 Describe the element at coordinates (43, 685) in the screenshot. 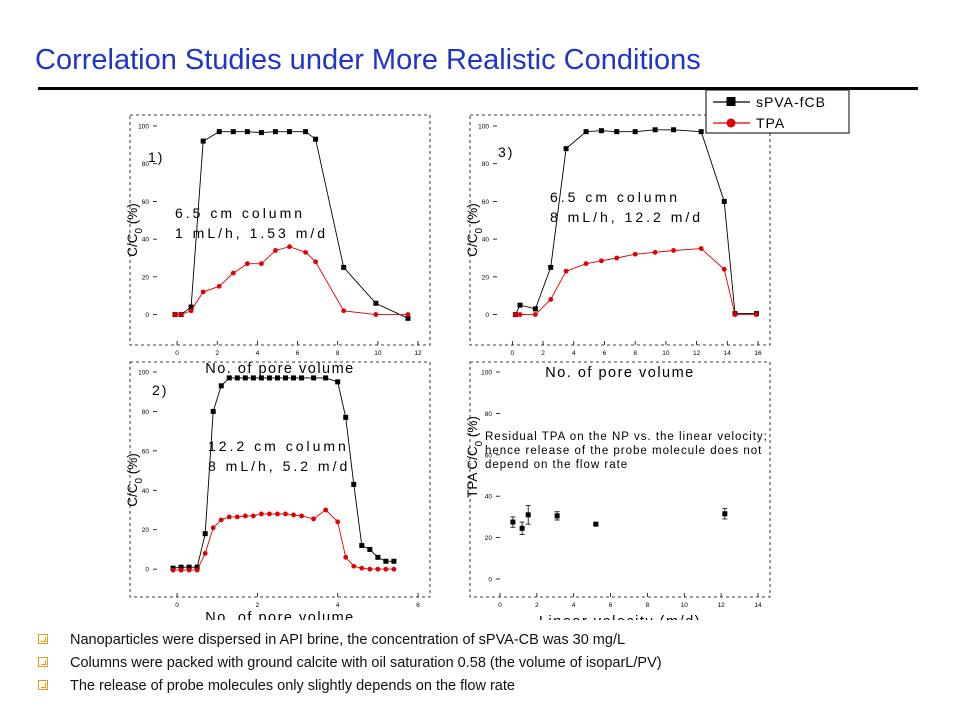

I see `checkbox-bullet-icon` at that location.